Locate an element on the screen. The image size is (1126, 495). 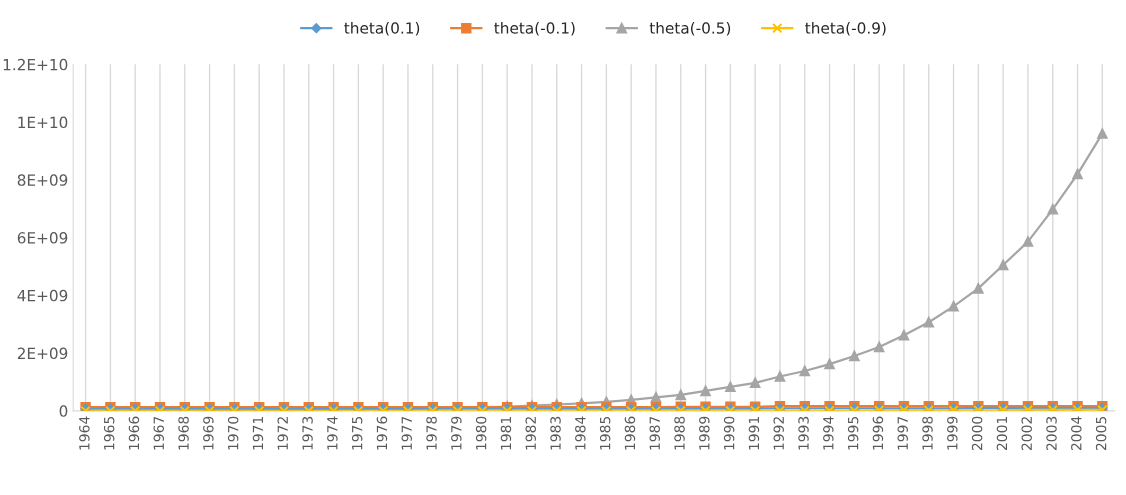
x-tick-label: 1968 is located at coordinates (183, 433).